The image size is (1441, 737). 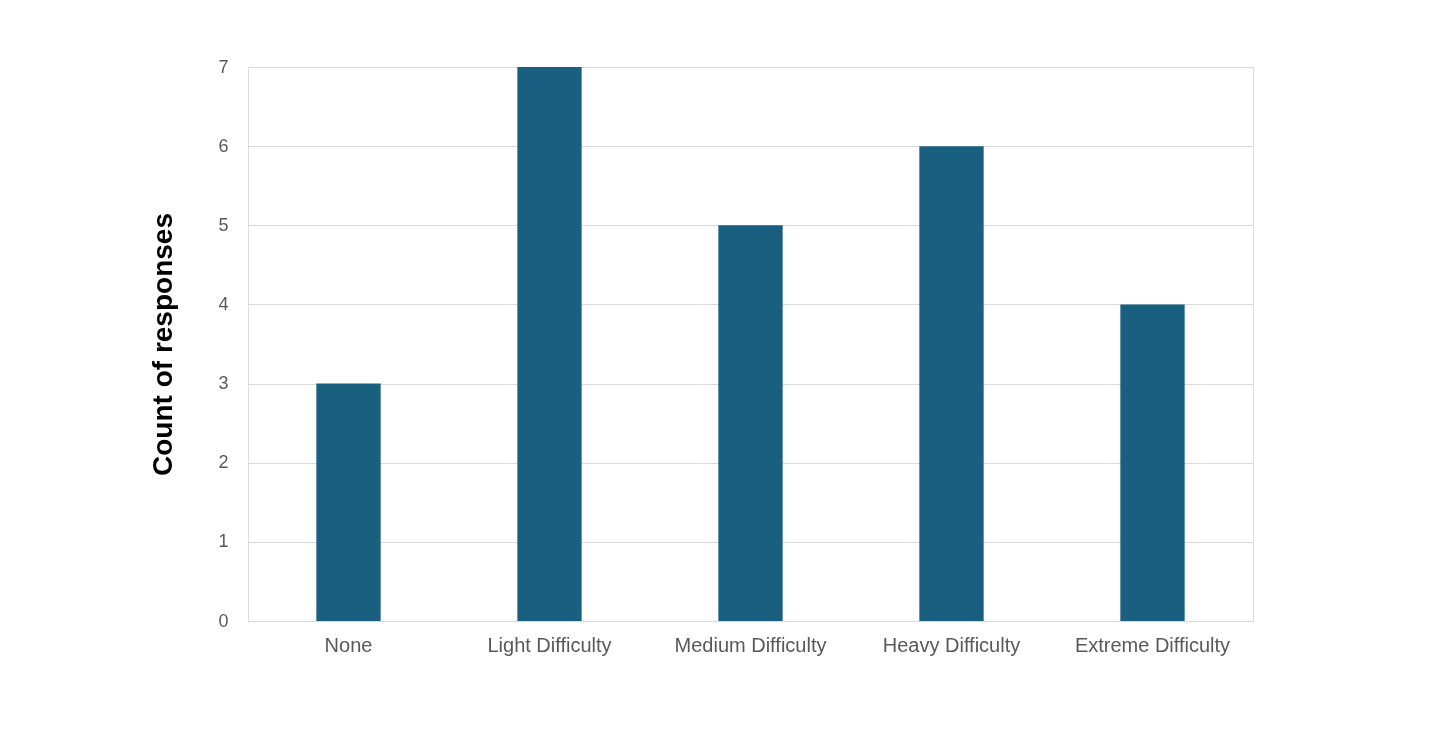 What do you see at coordinates (223, 145) in the screenshot?
I see `y-tick-label: 6` at bounding box center [223, 145].